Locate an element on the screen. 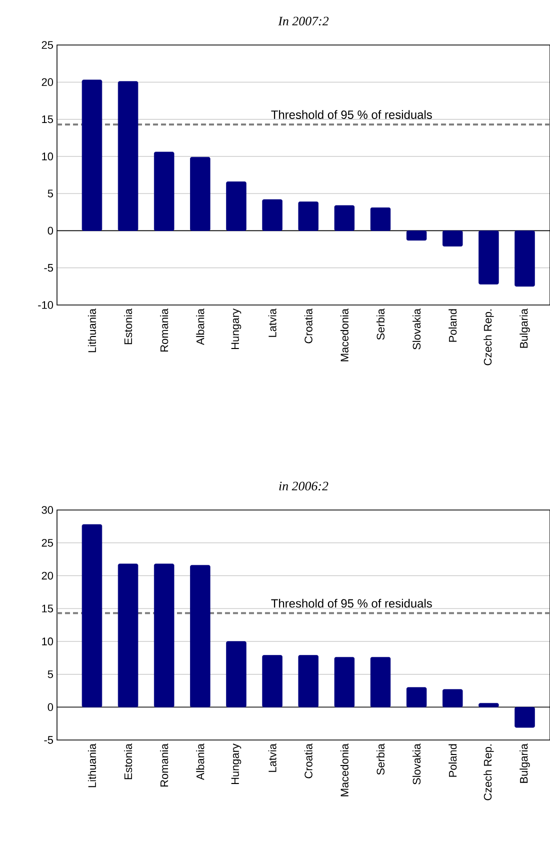 This screenshot has width=550, height=846. y-tick-label: -10 is located at coordinates (46, 305).